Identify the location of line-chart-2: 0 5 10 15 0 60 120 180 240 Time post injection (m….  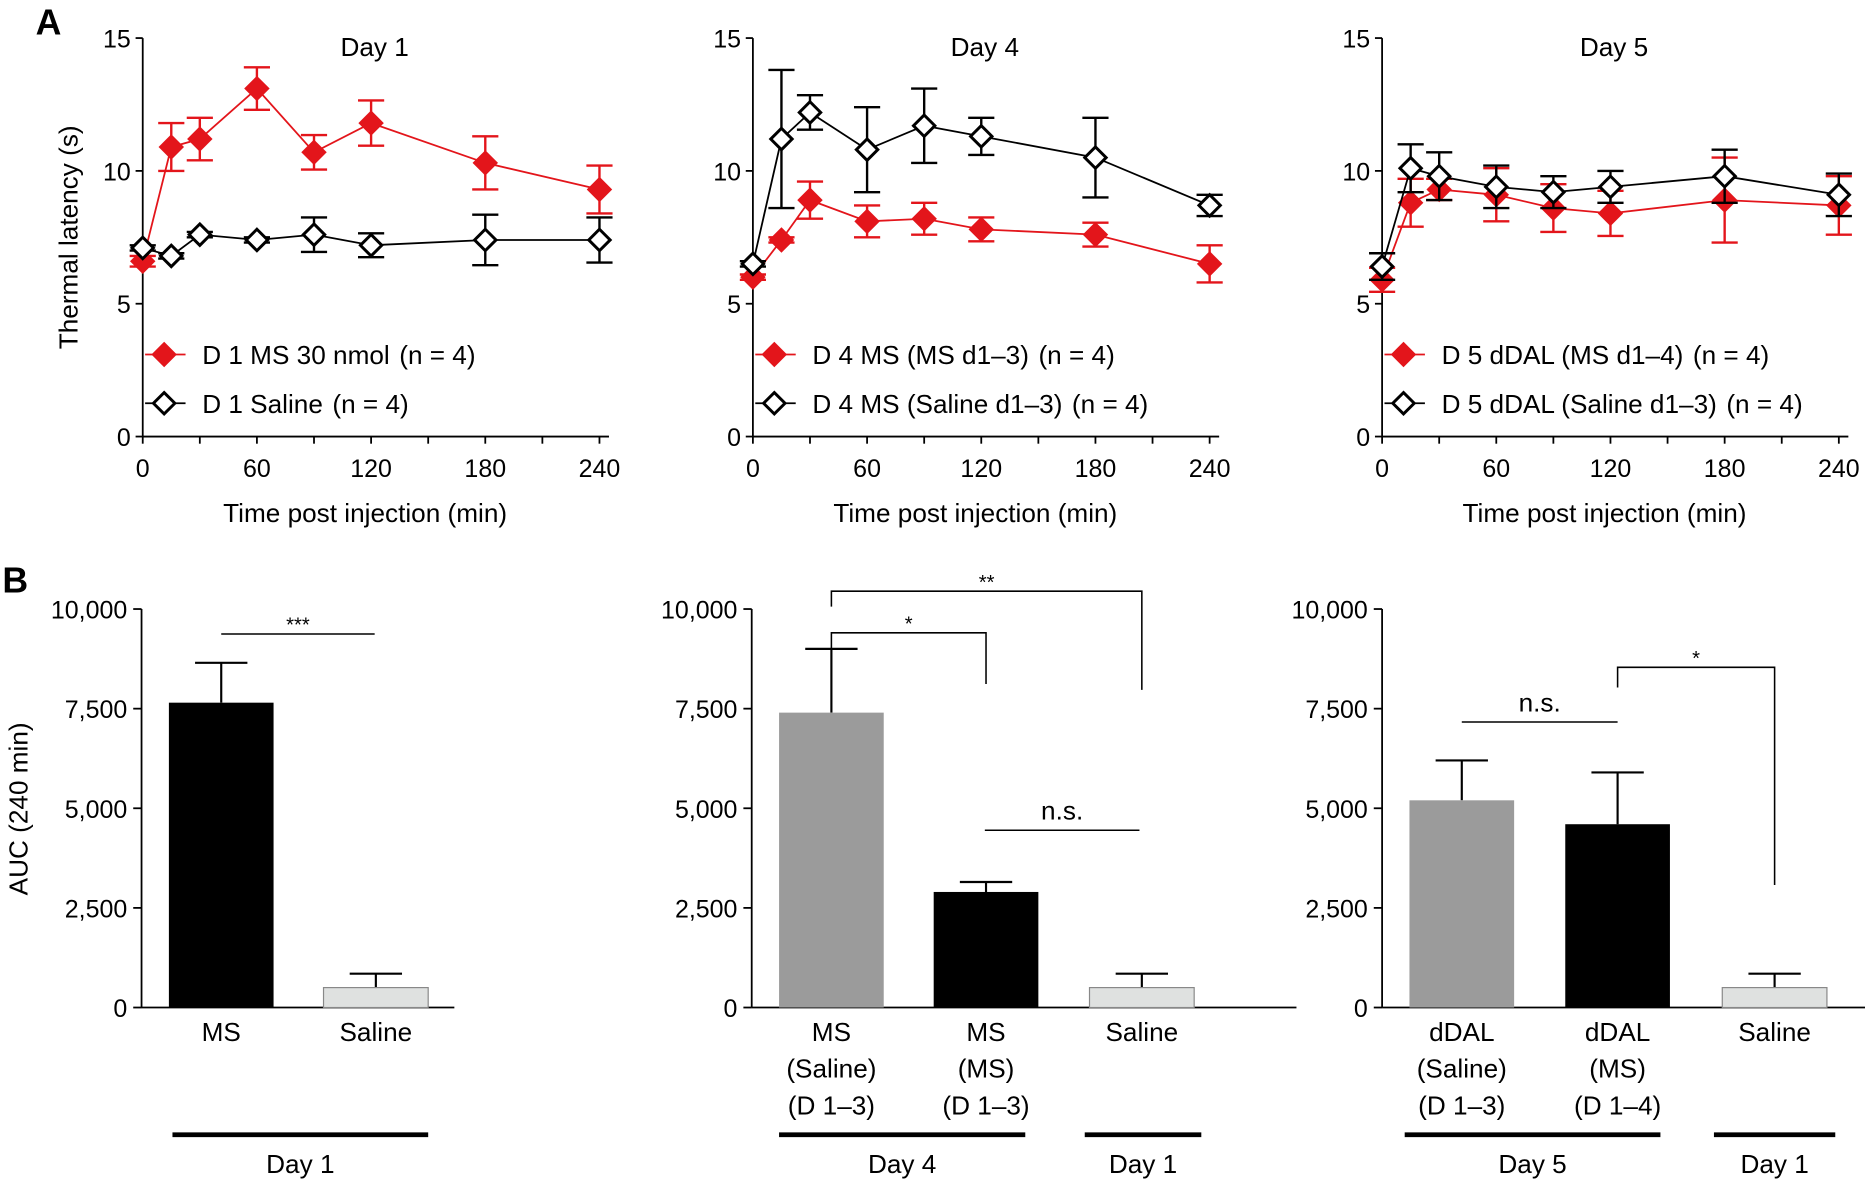
(971, 277).